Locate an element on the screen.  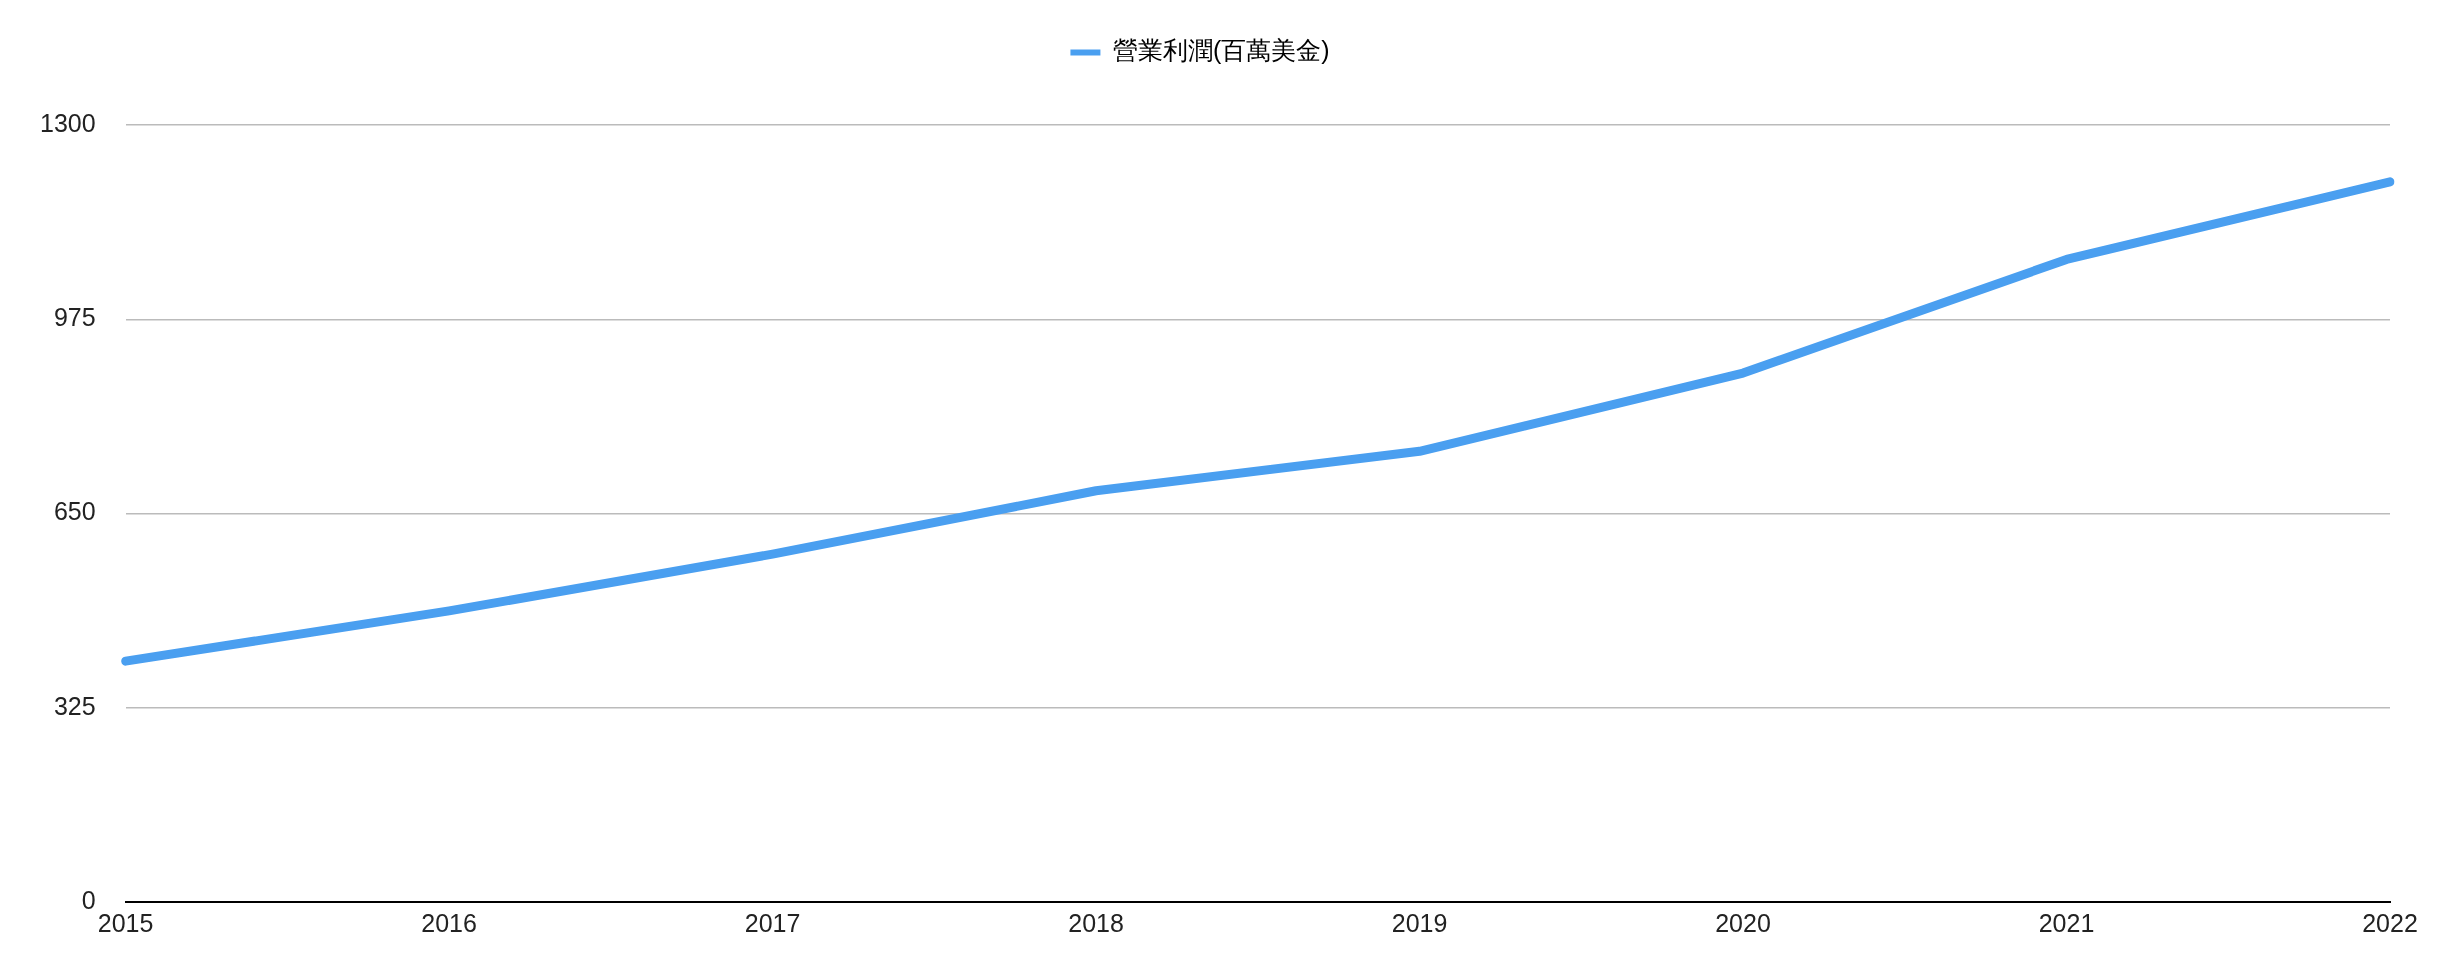
x-tick-label: 2019 is located at coordinates (1419, 922).